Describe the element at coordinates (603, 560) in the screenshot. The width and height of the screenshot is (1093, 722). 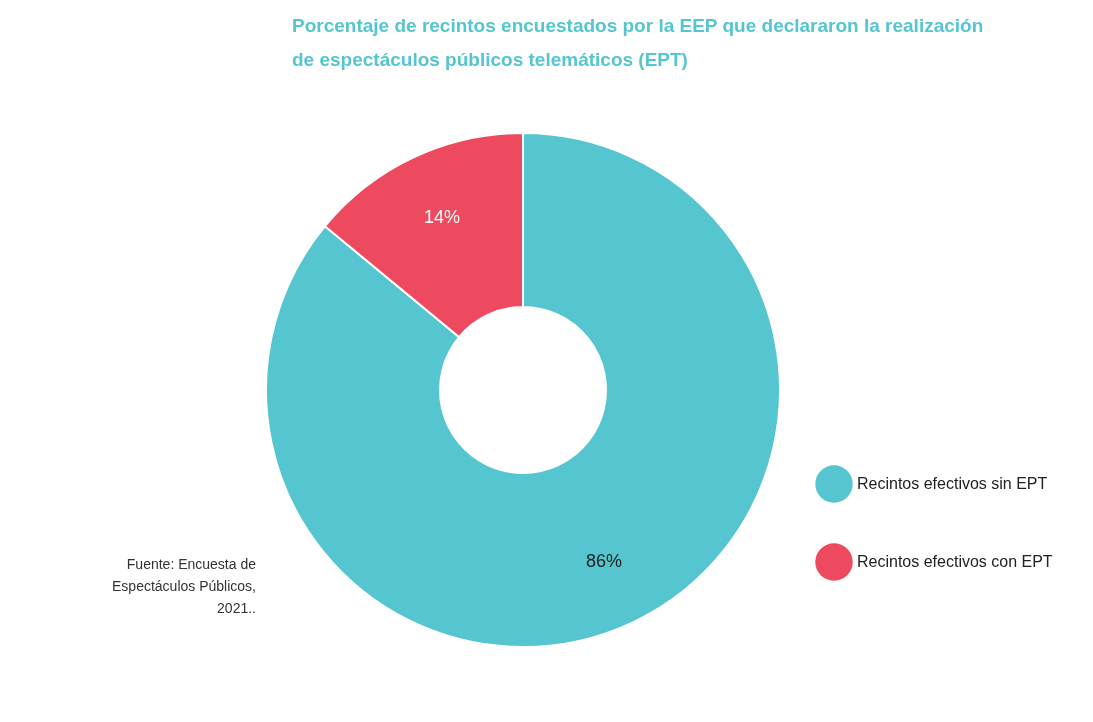
I see `data-label: 86%` at that location.